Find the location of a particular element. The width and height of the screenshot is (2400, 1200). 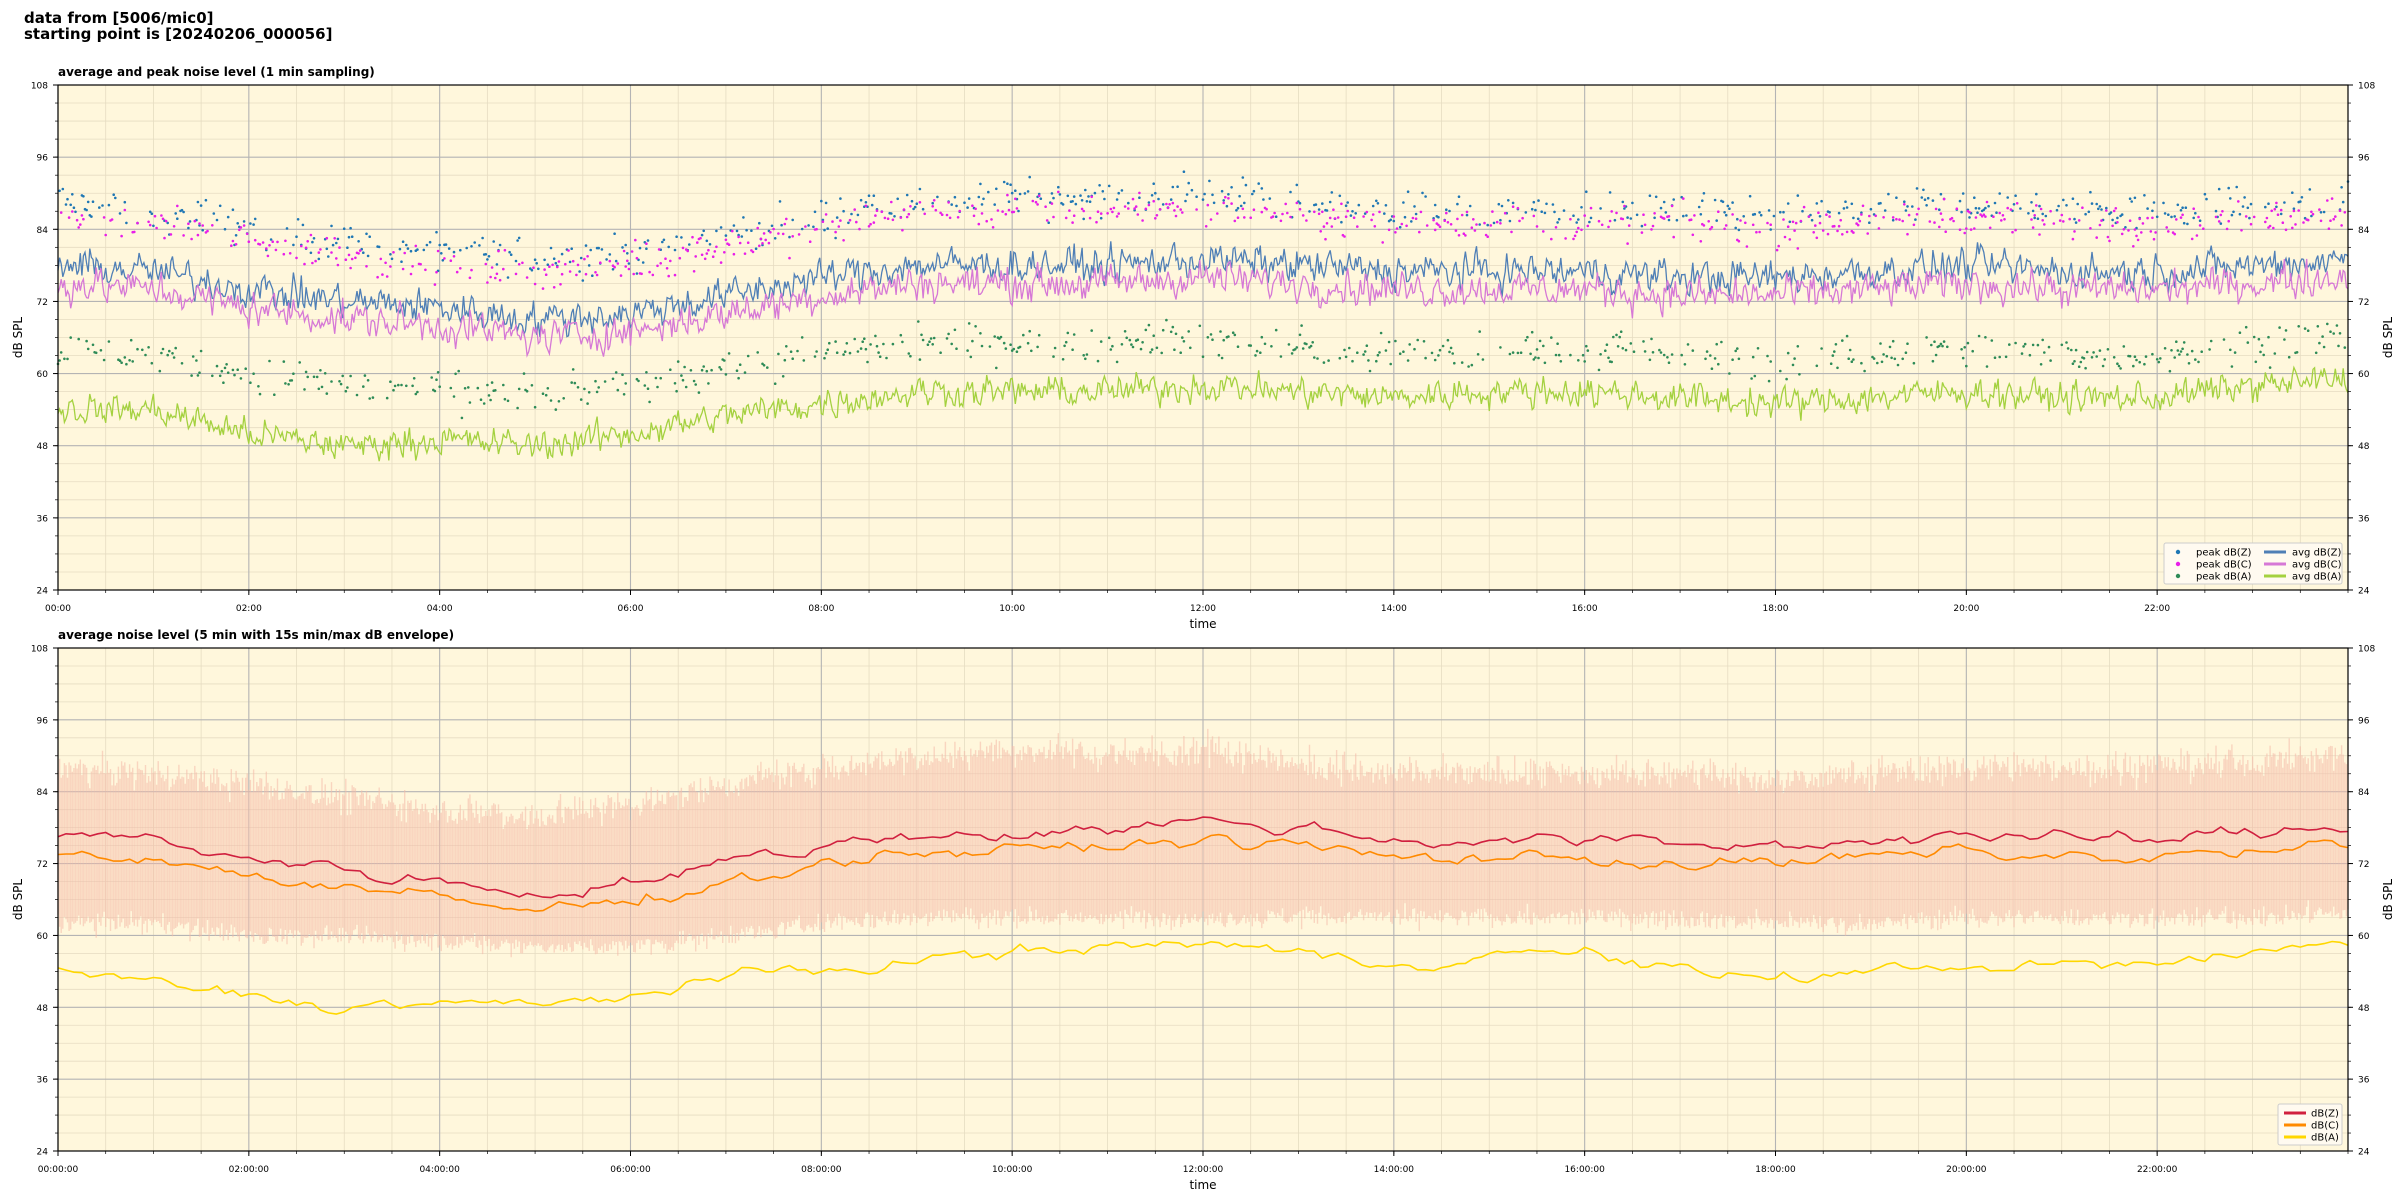

x-tick-label: 02:00:00 is located at coordinates (249, 1170).